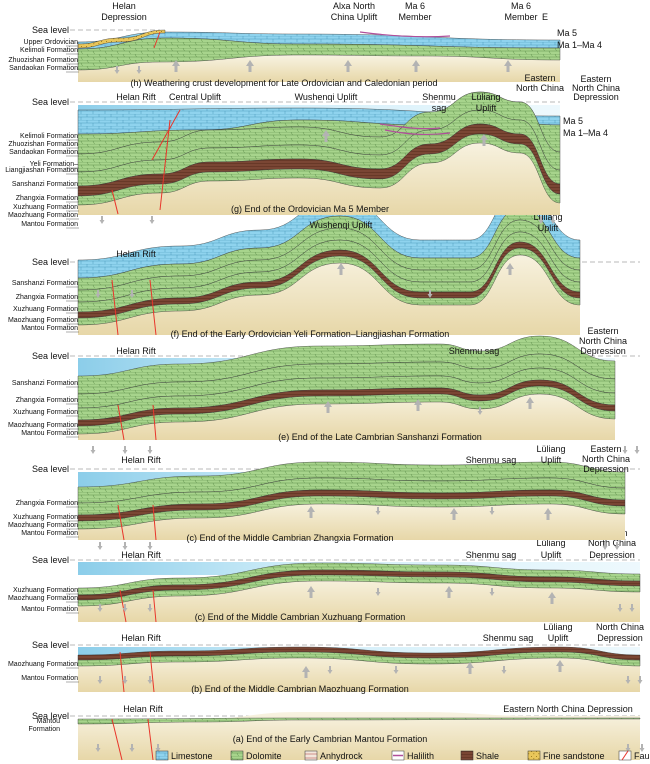 The width and height of the screenshot is (650, 764). What do you see at coordinates (405, 34) in the screenshot?
I see `halilith-lens` at bounding box center [405, 34].